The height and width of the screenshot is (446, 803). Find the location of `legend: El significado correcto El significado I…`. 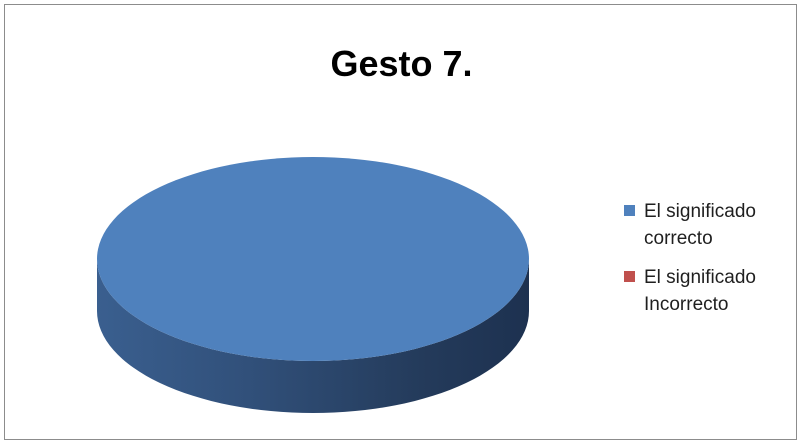

legend: El significado correcto El significado I… is located at coordinates (709, 264).